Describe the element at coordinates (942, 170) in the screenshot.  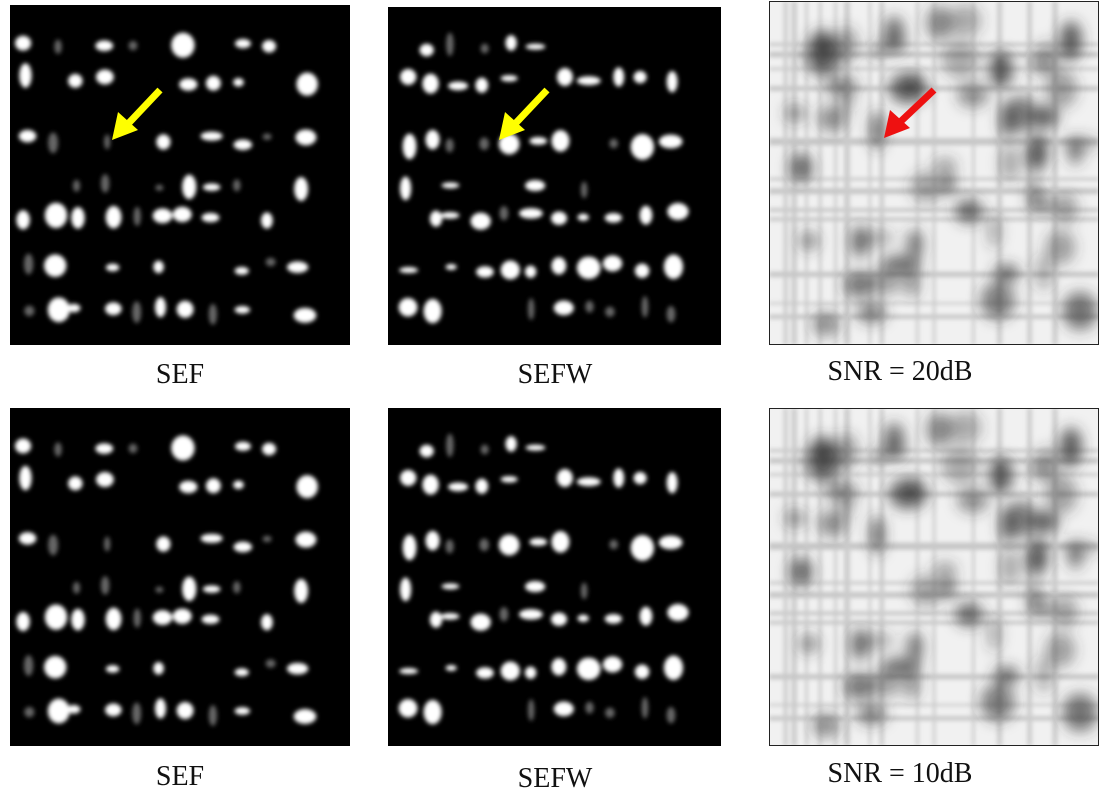
I see `spots` at that location.